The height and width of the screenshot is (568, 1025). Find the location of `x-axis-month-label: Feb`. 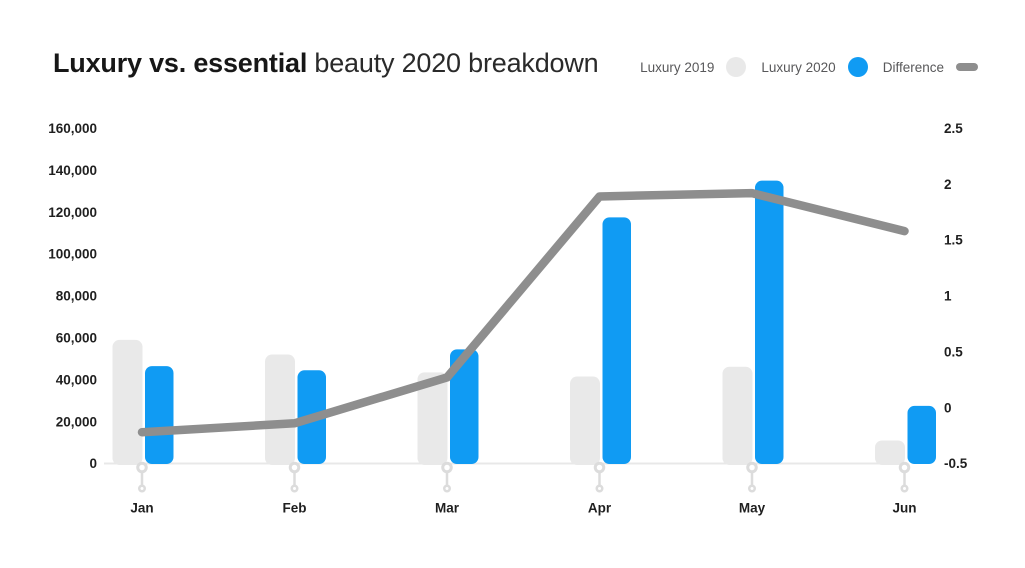

x-axis-month-label: Feb is located at coordinates (294, 508).